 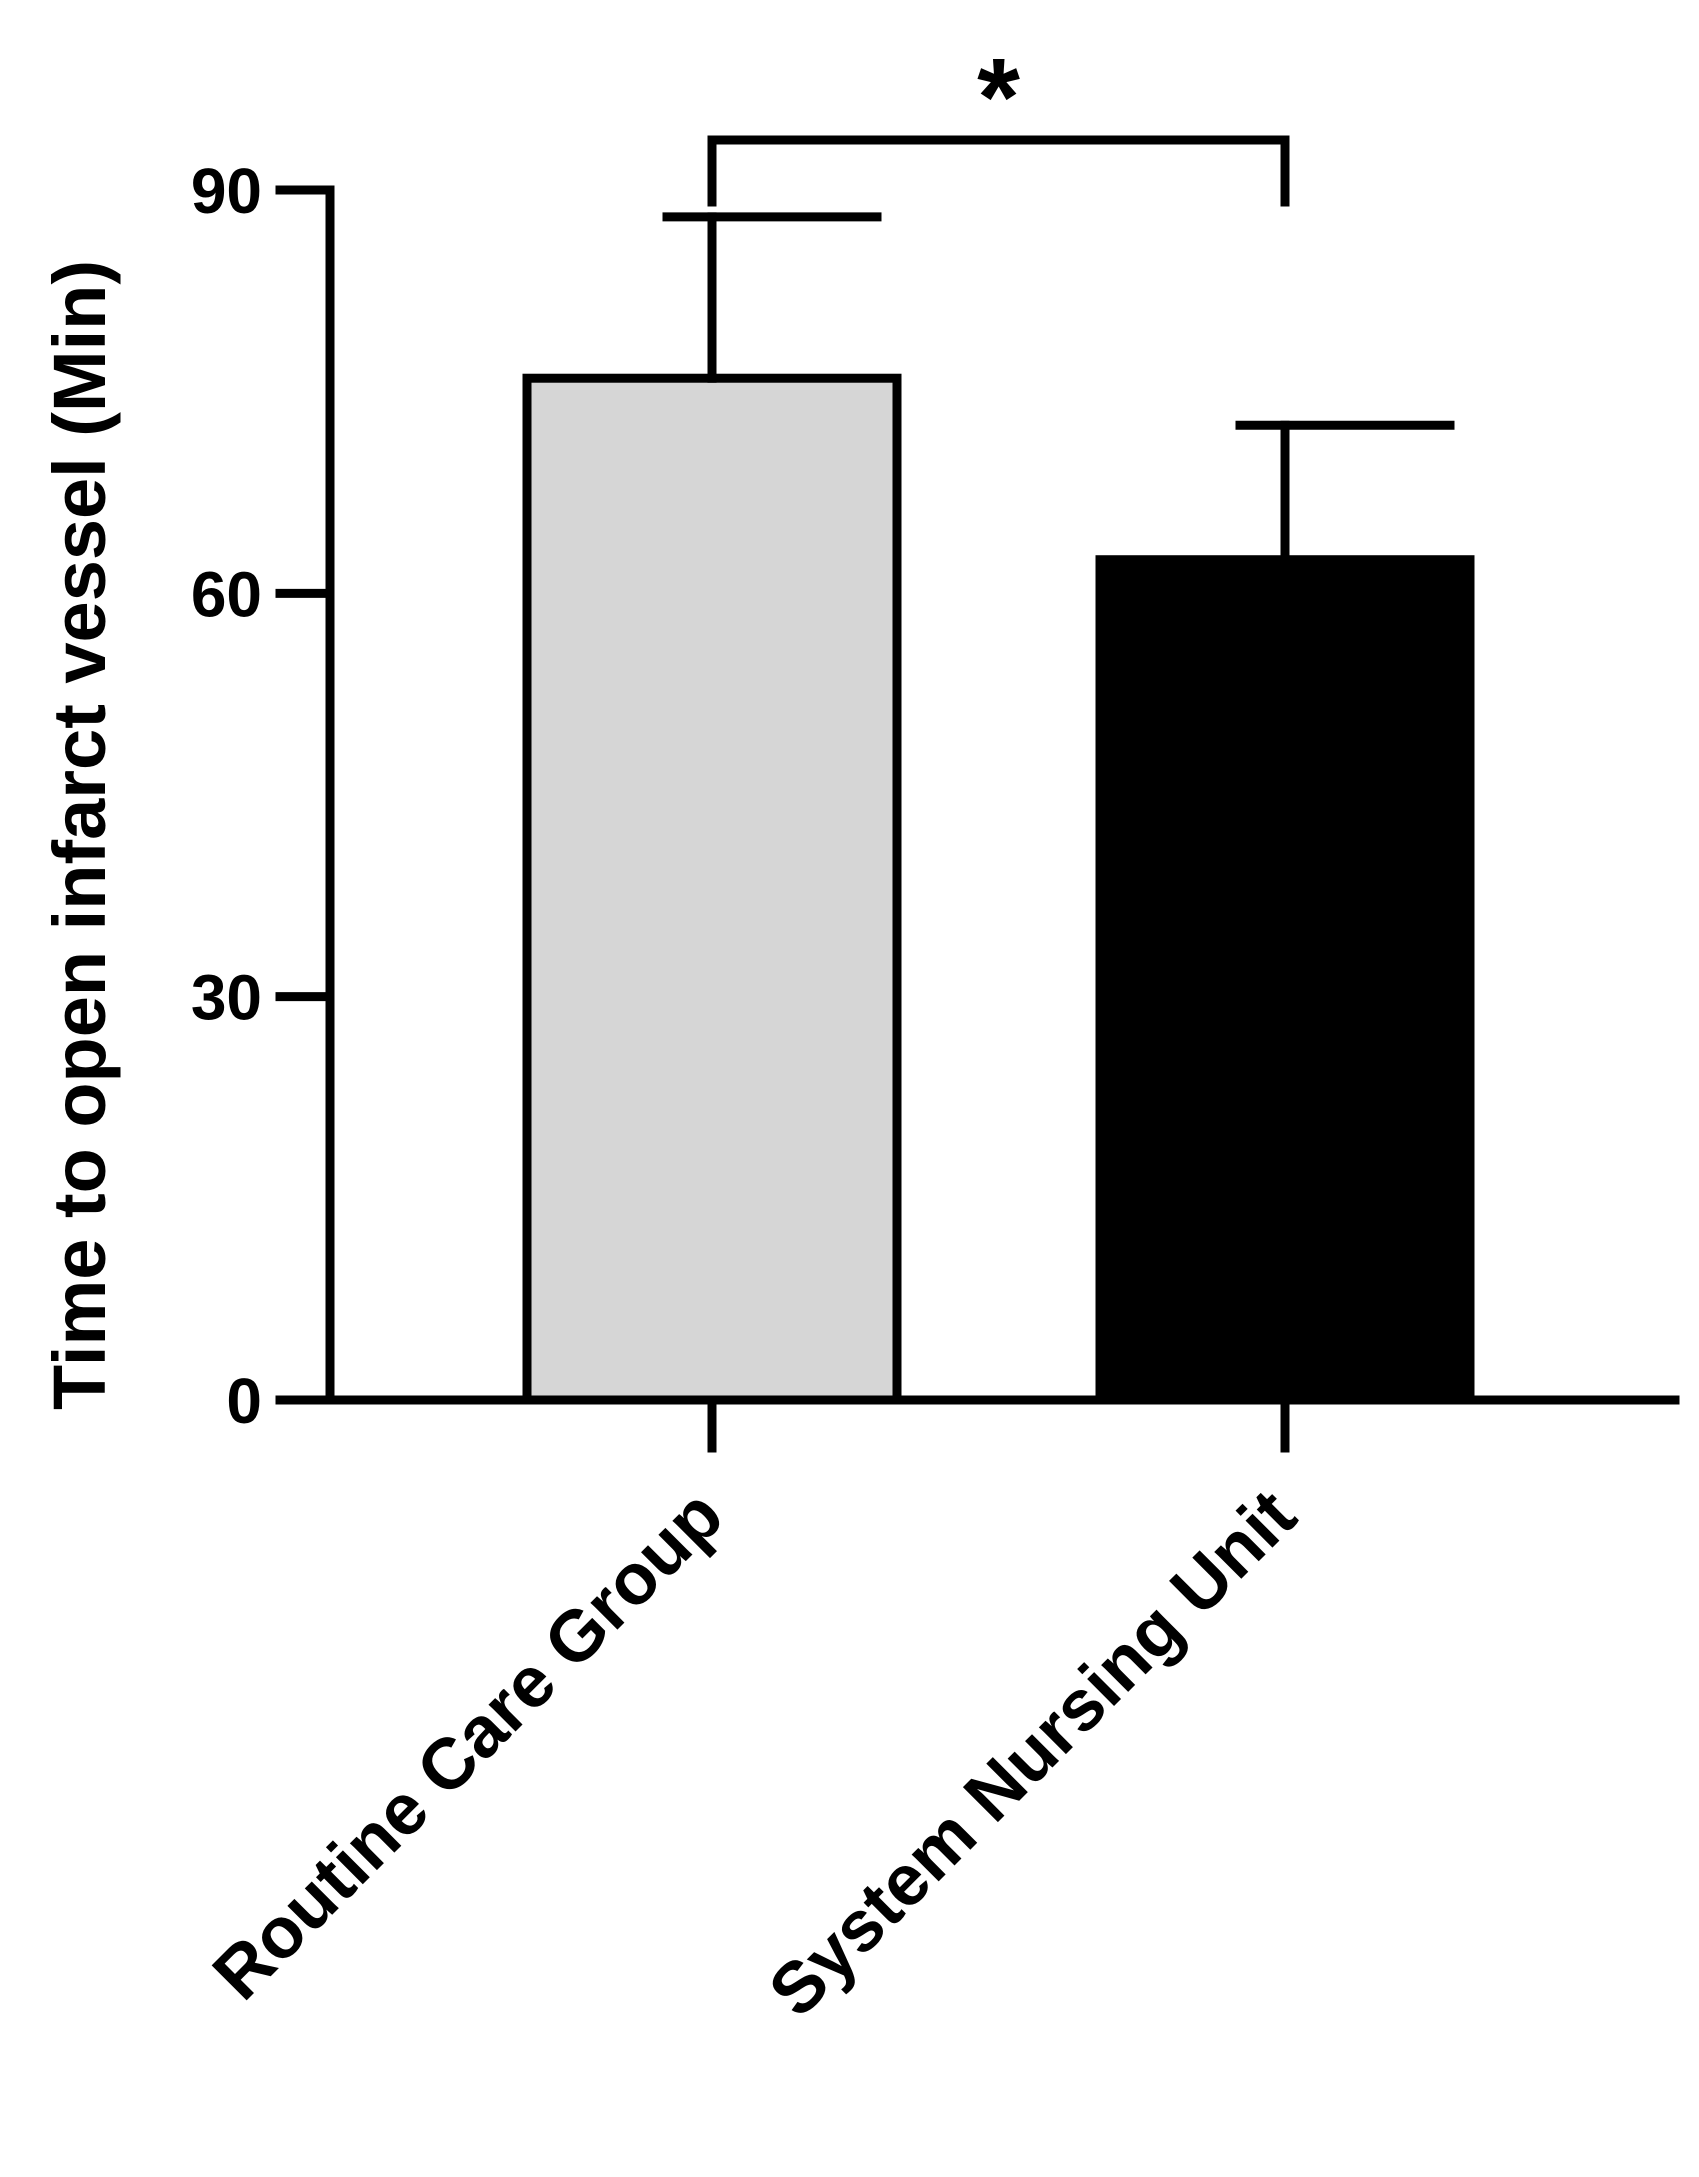 What do you see at coordinates (1058, 388) in the screenshot?
I see `error-bars-layer` at bounding box center [1058, 388].